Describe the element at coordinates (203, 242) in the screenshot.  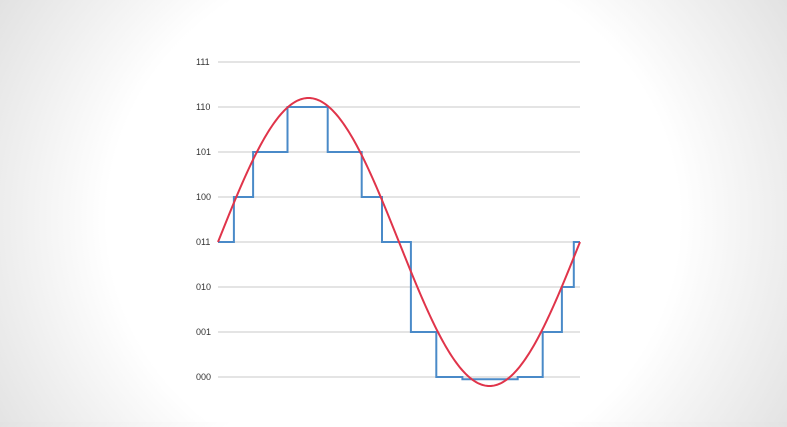
I see `y-tick-label-011: 011` at that location.